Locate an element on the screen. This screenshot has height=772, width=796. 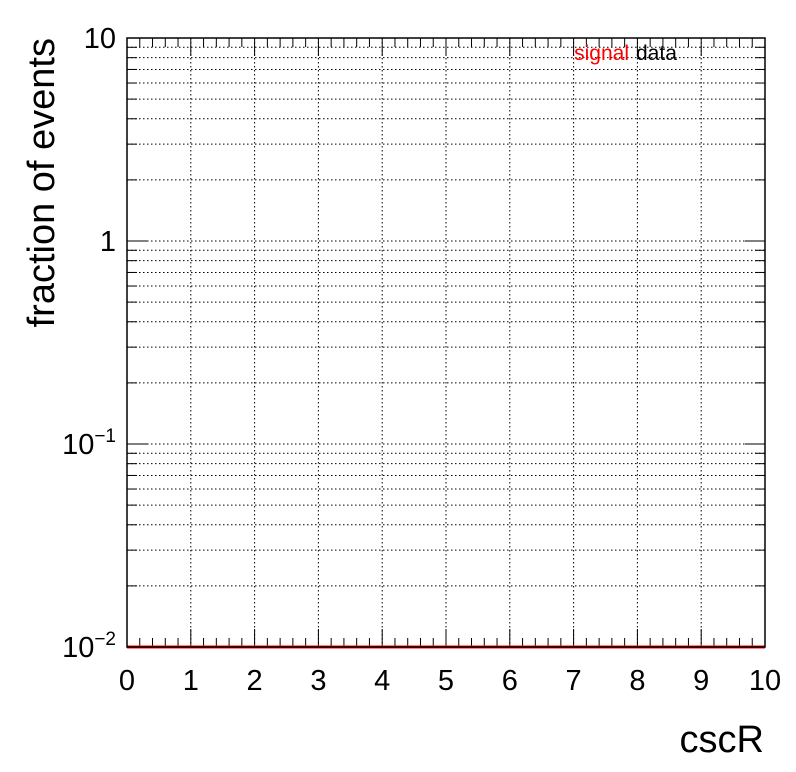
x-tick-labels: 0 1 2 3 4 5 6 7 8 9 10 is located at coordinates (450, 681).